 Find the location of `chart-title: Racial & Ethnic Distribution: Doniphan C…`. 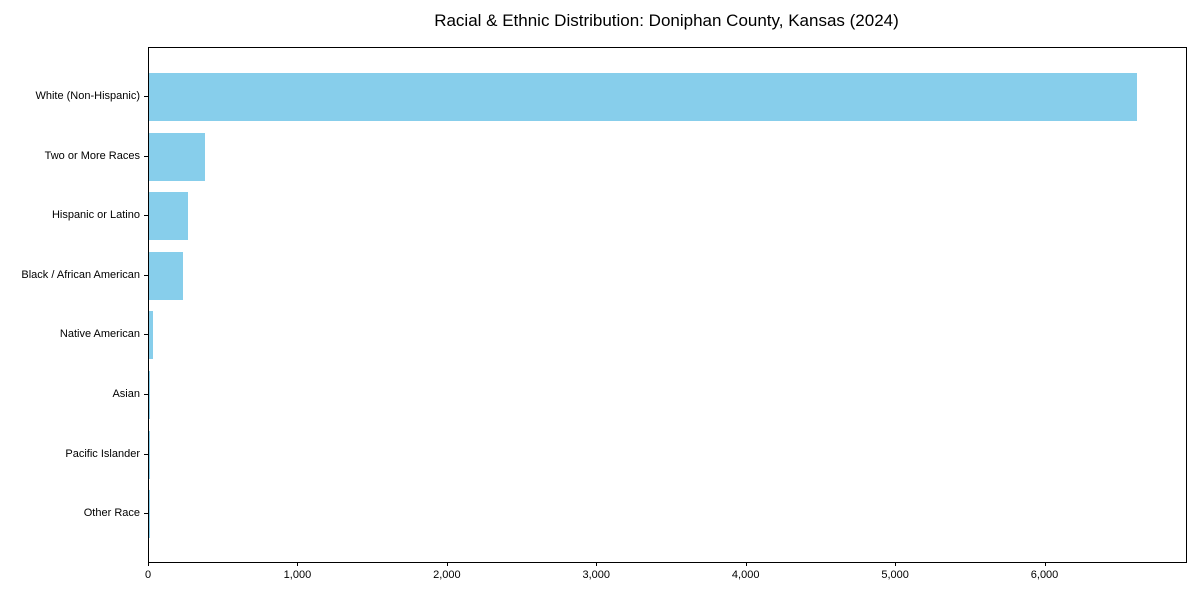

chart-title: Racial & Ethnic Distribution: Doniphan C… is located at coordinates (666, 20).